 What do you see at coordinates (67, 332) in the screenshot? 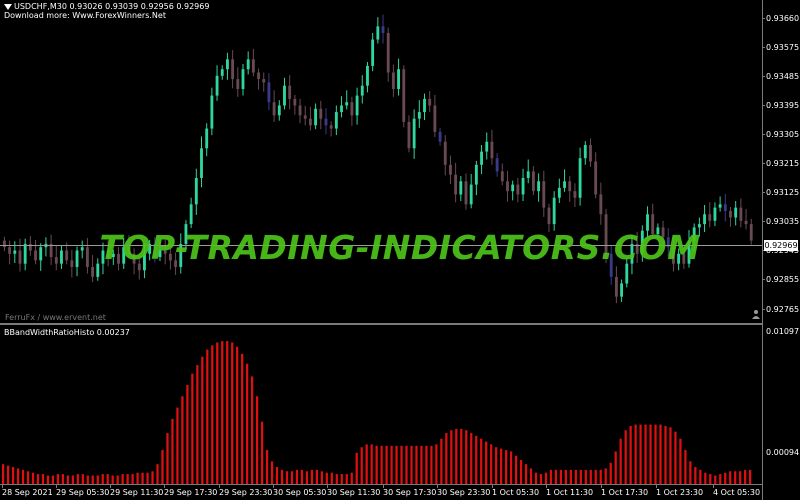
I see `indicator-label: BBandWidthRatioHisto 0.00237` at bounding box center [67, 332].